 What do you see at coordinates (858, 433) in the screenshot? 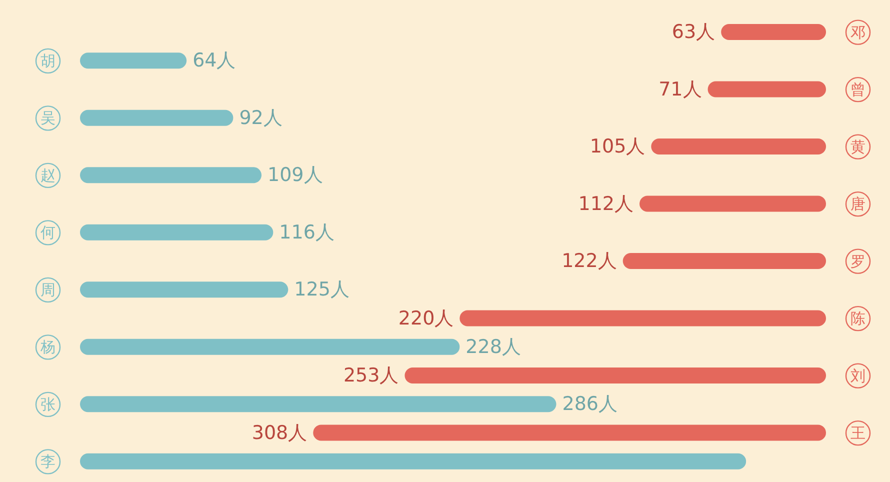
I see `y-tick-label: 王` at bounding box center [858, 433].